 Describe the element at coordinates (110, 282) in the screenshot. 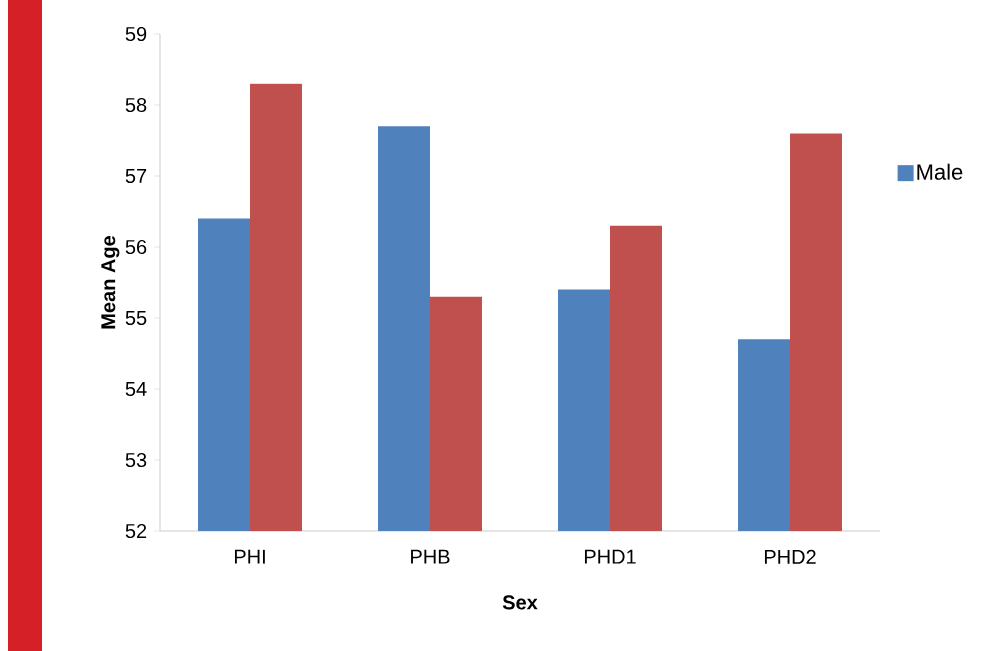

I see `y-axis-title: Mean Age` at that location.